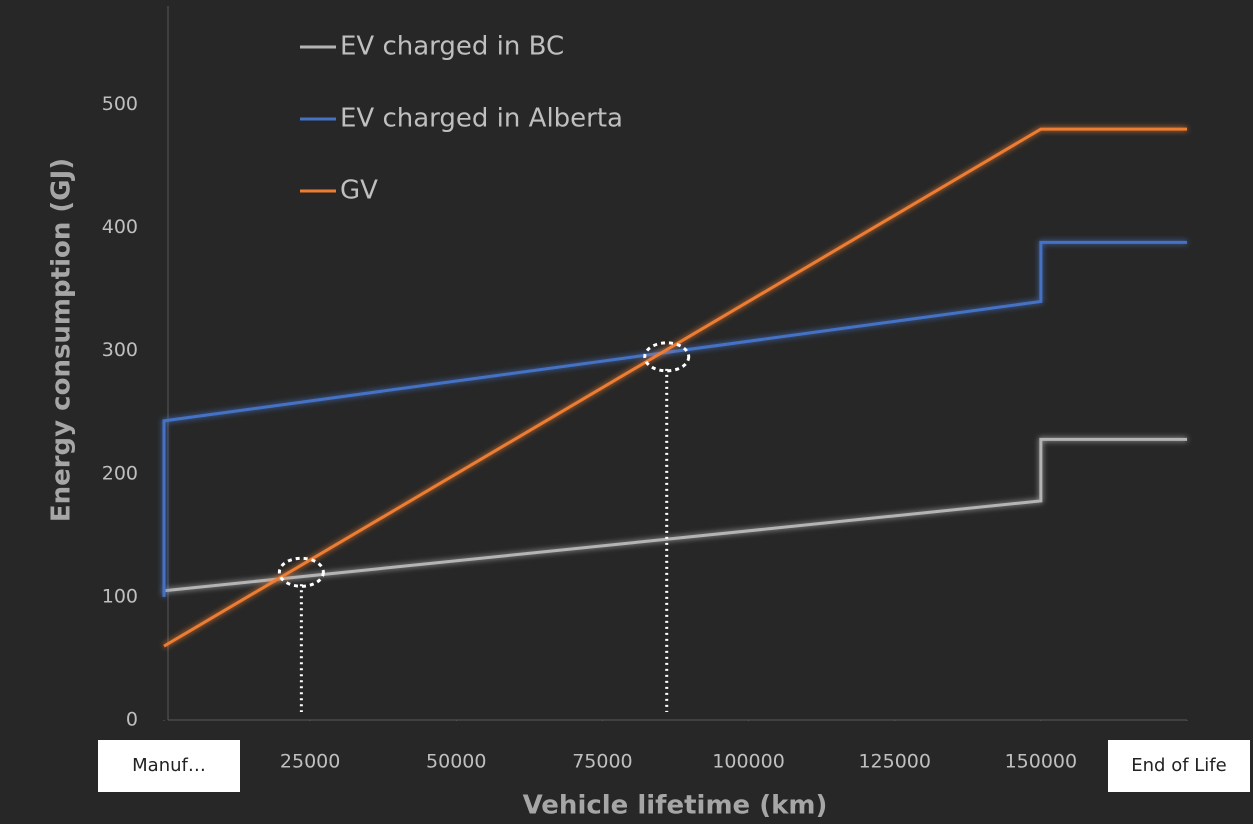 The height and width of the screenshot is (824, 1253). Describe the element at coordinates (132, 720) in the screenshot. I see `y-tick-label: 0` at that location.